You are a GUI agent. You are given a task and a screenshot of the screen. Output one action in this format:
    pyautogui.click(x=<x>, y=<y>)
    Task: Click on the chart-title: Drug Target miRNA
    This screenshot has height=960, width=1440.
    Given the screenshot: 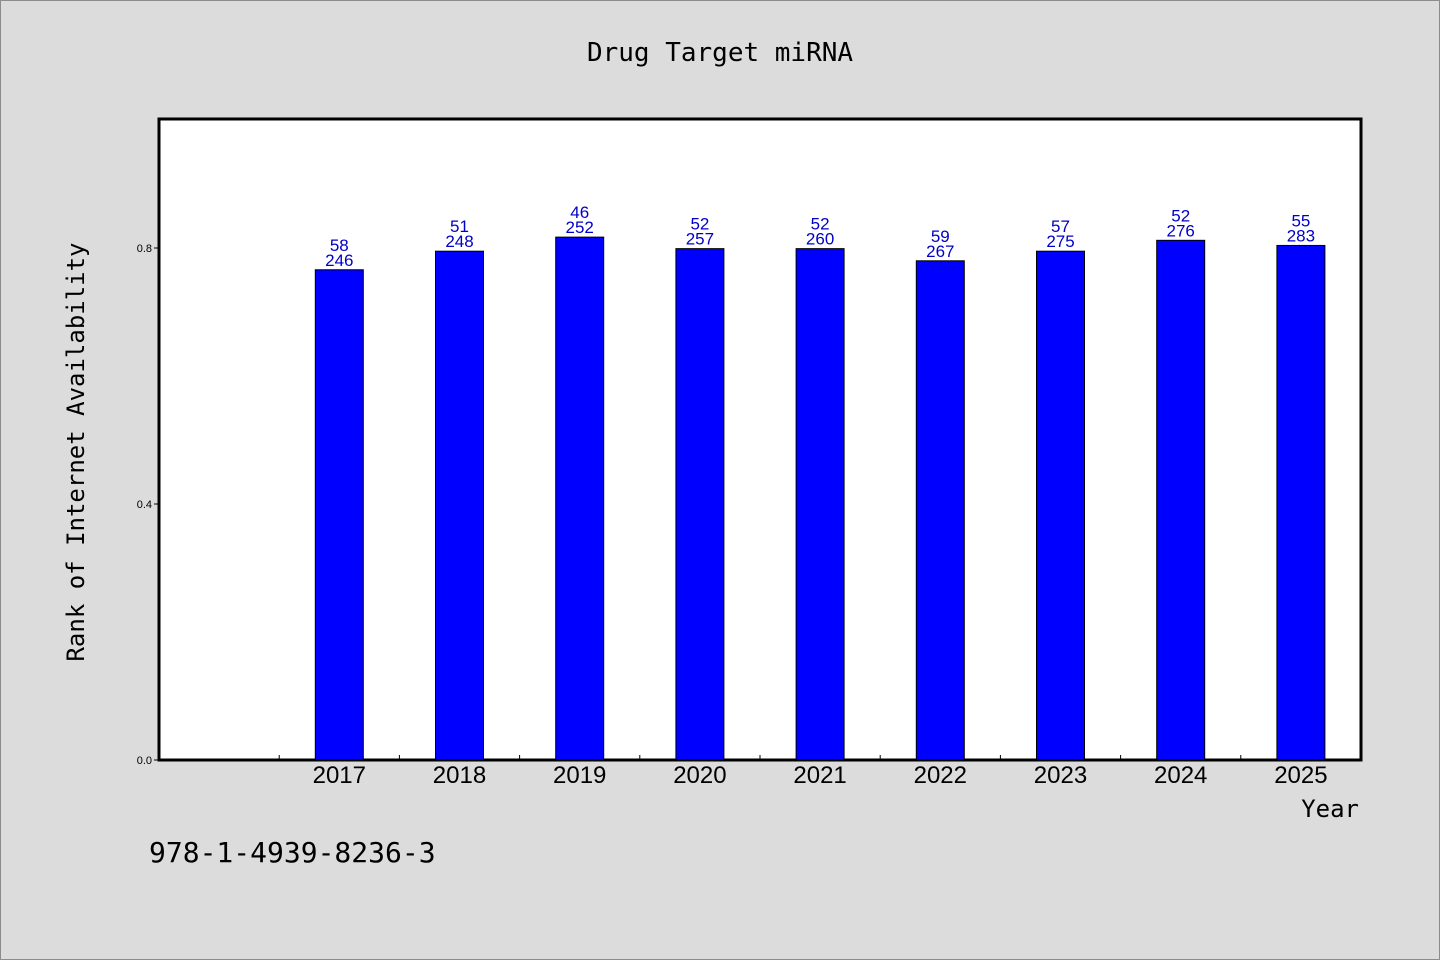 What is the action you would take?
    pyautogui.click(x=720, y=53)
    